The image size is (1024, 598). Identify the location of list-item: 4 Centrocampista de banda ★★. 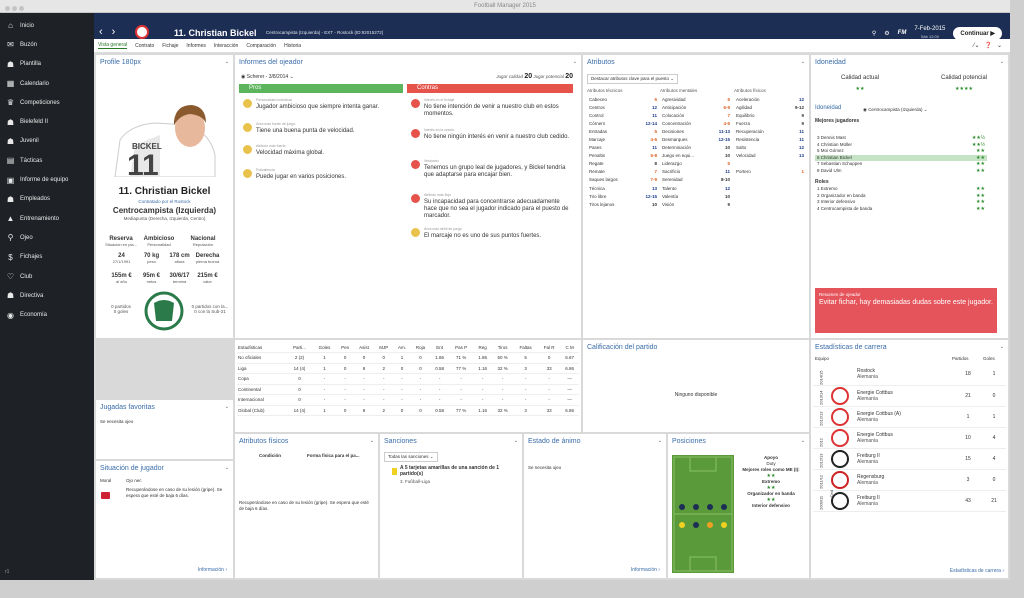
(901, 209).